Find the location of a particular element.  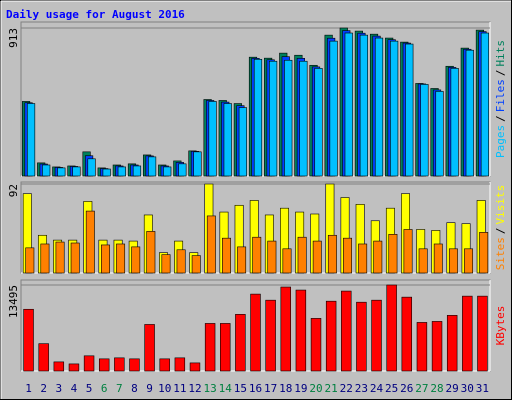

y-tick-label: 13495 is located at coordinates (13, 301).